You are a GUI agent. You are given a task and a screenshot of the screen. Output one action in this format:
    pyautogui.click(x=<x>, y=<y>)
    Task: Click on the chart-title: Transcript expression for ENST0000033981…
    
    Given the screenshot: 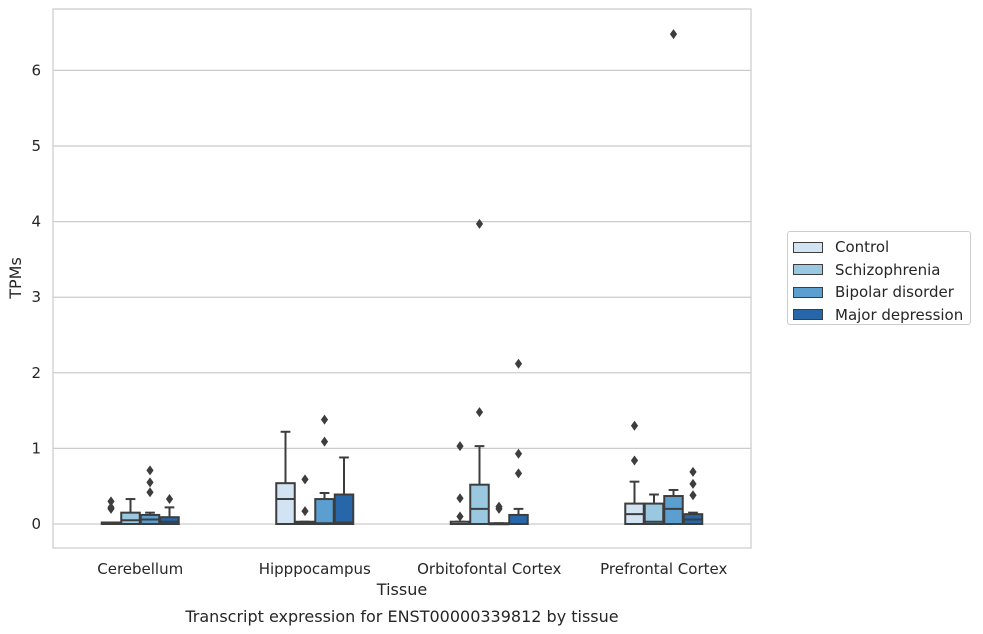 What is the action you would take?
    pyautogui.click(x=401, y=616)
    